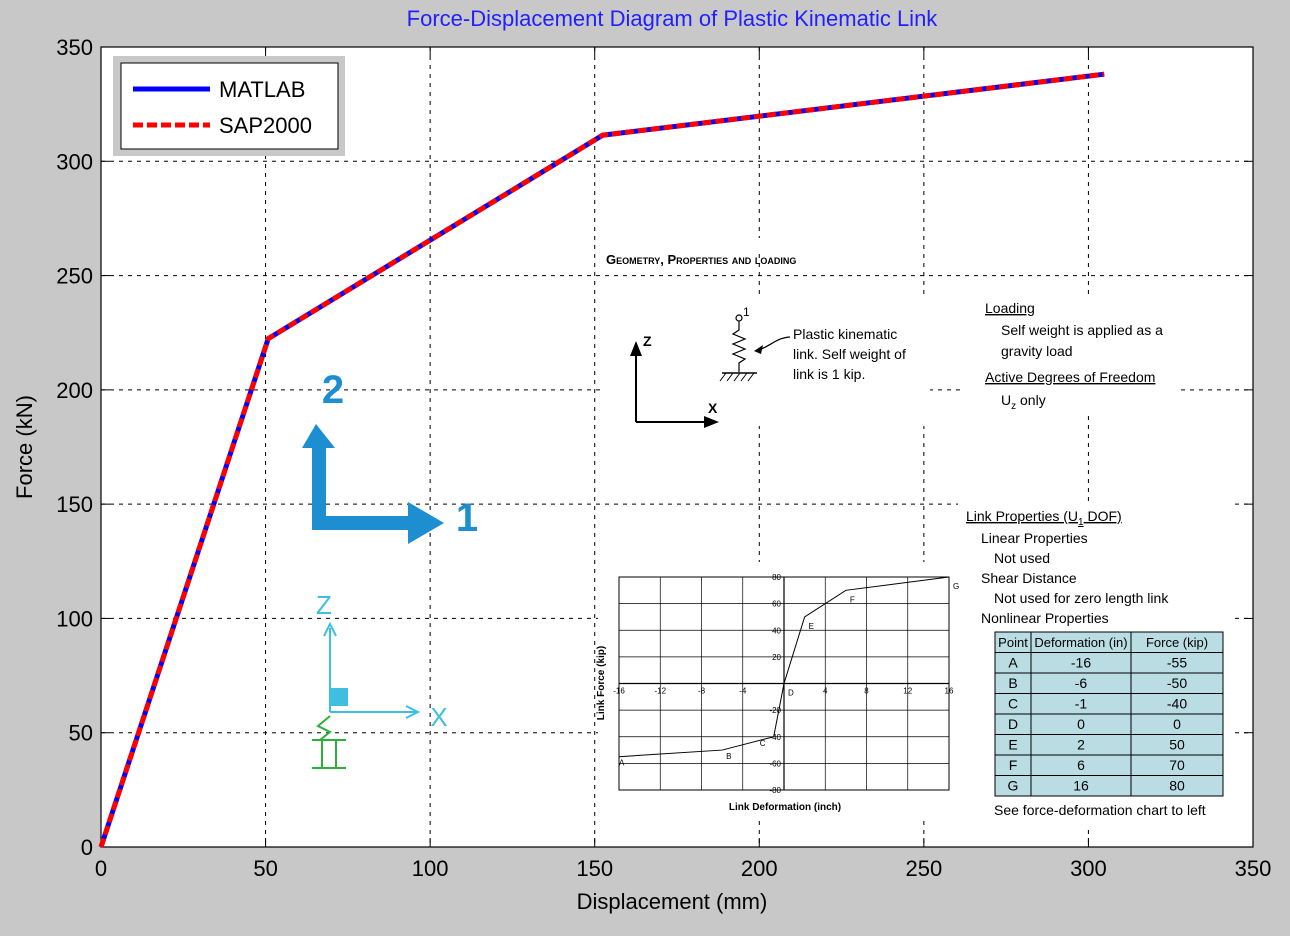 This screenshot has width=1290, height=936. Describe the element at coordinates (784, 667) in the screenshot. I see `mini-curve` at that location.